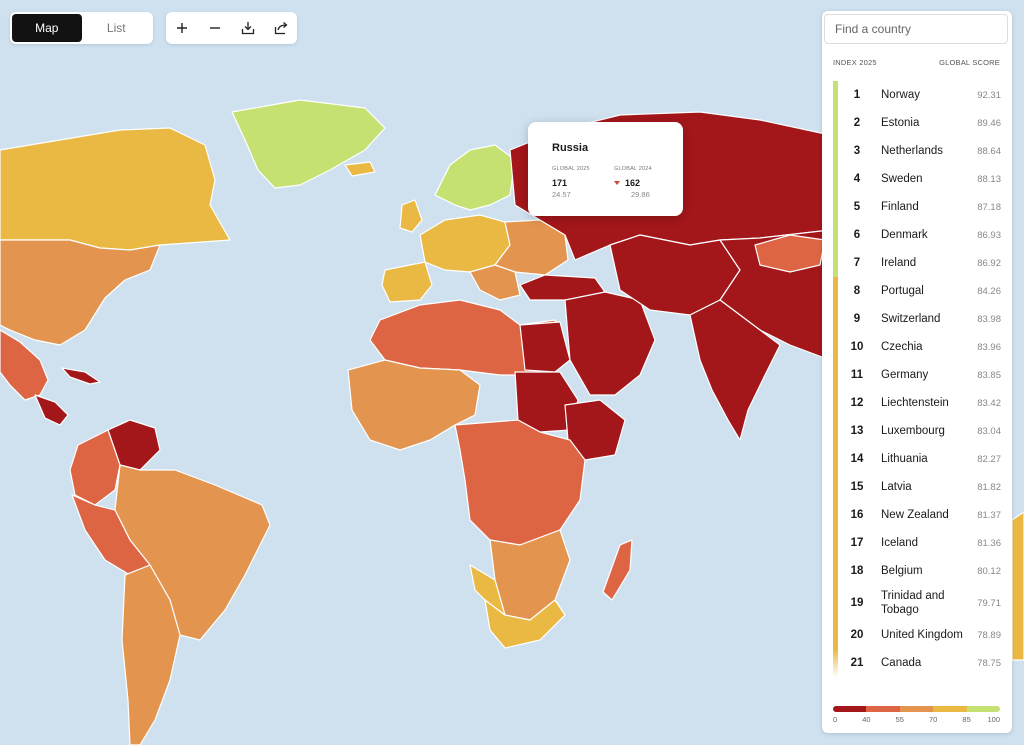 The image size is (1024, 745). What do you see at coordinates (857, 459) in the screenshot?
I see `list-item-rank: 14` at bounding box center [857, 459].